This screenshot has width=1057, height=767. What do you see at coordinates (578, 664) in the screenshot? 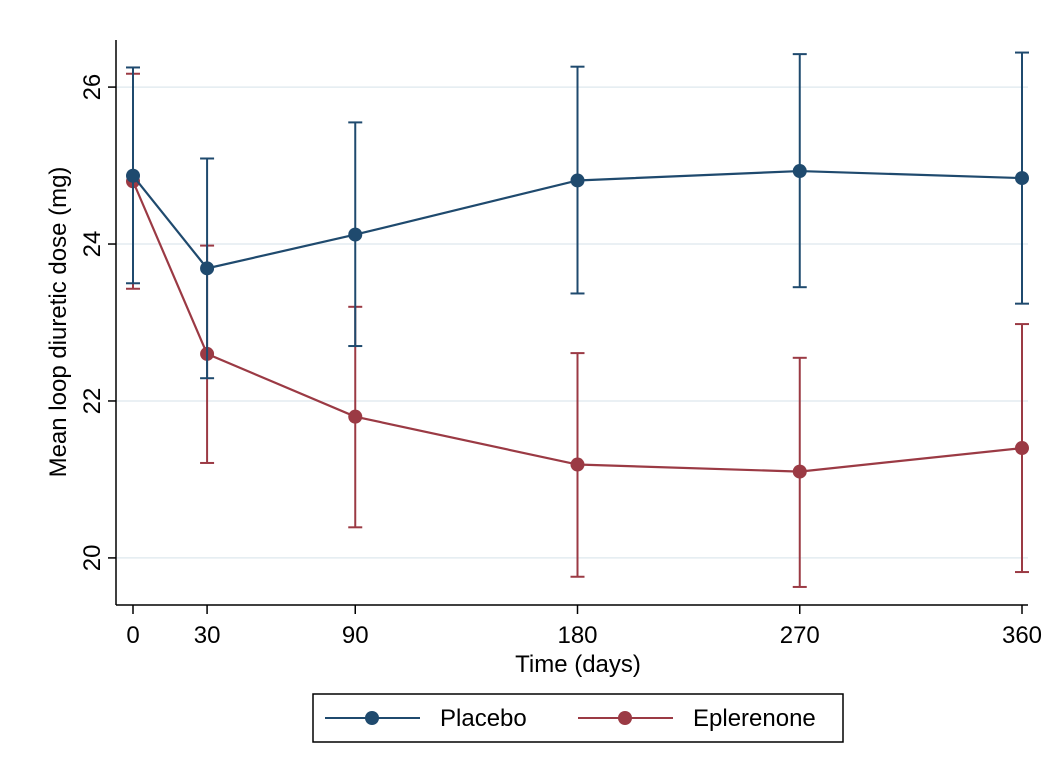
I see `x-axis-title: Time (days)` at bounding box center [578, 664].